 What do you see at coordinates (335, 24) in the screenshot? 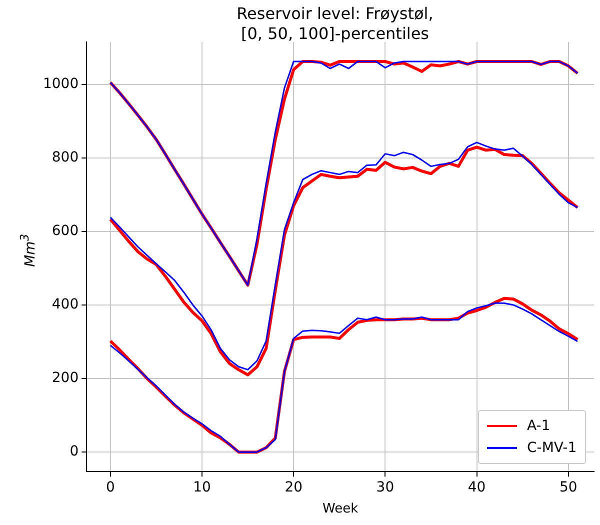
I see `chart-title: Reservoir level: Frøystøl, [0, 50, 100]-percentiles` at bounding box center [335, 24].